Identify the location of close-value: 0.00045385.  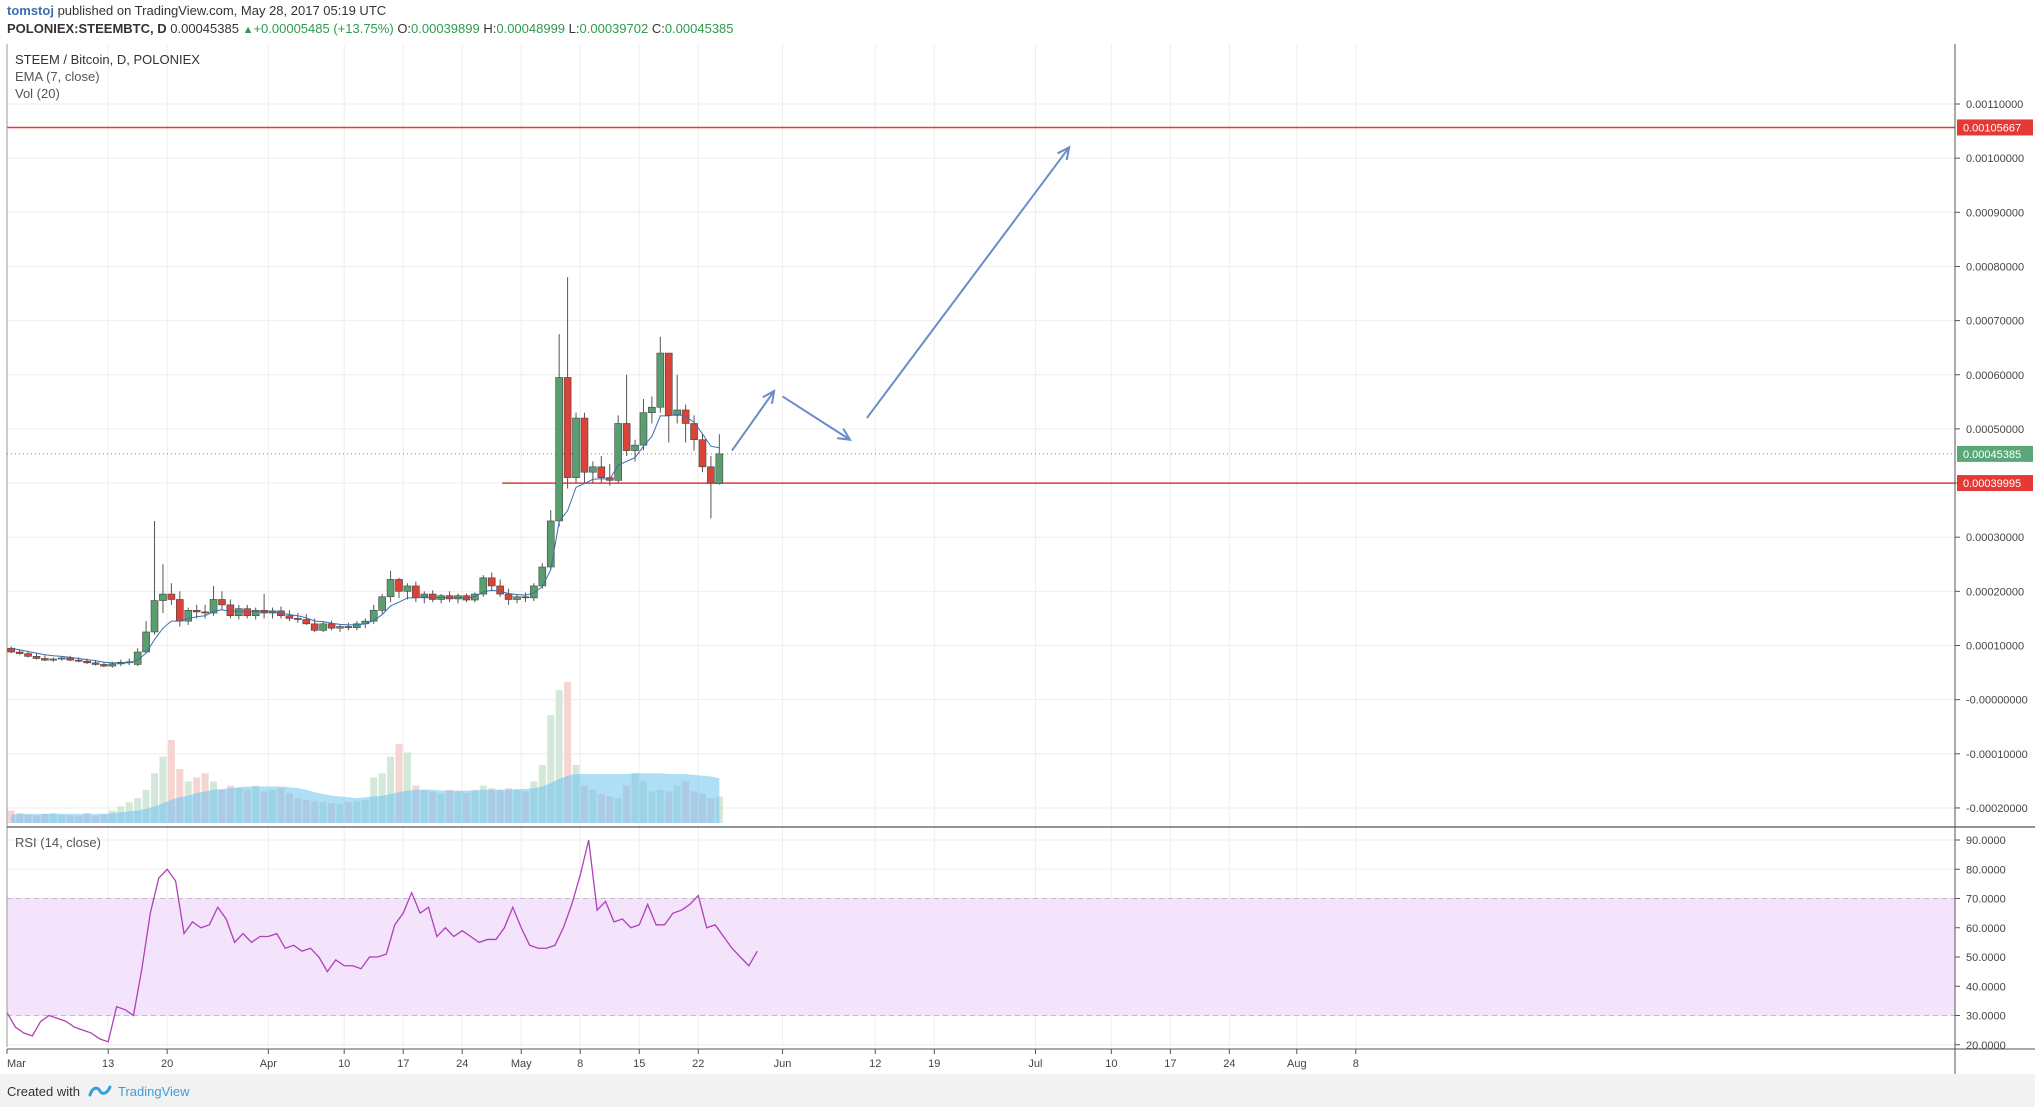
(699, 28).